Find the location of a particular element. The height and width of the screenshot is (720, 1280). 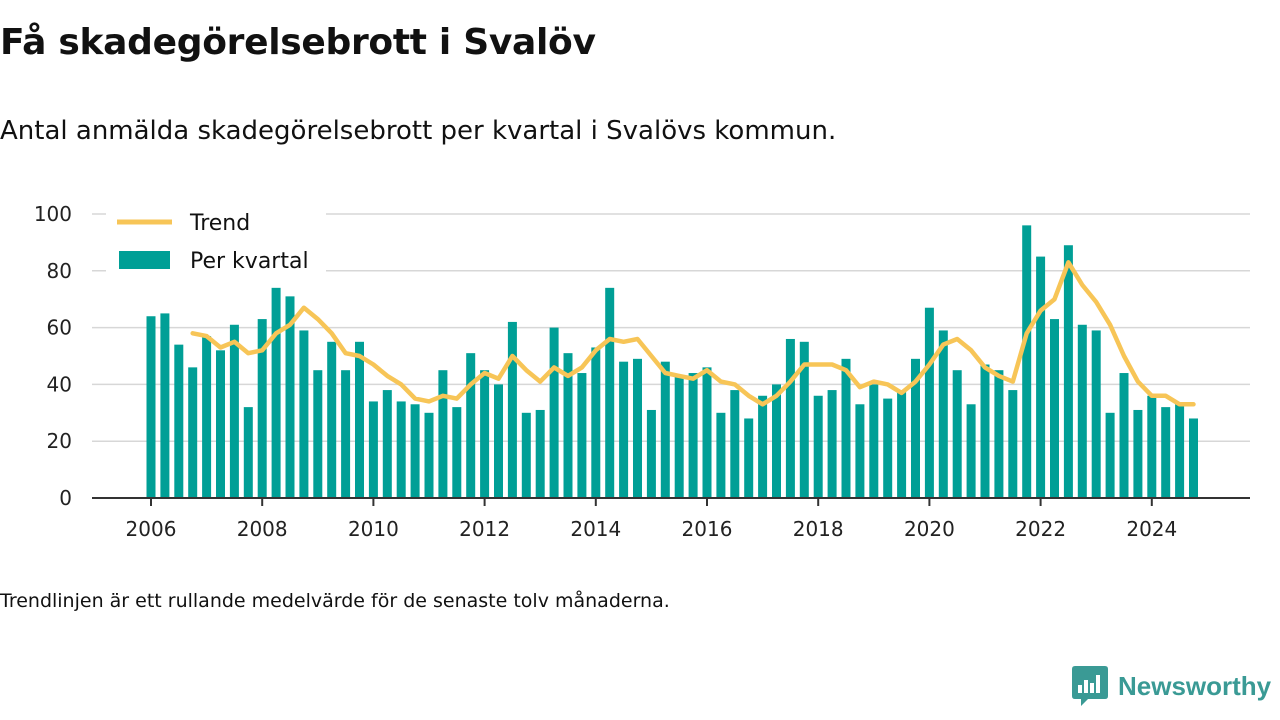

x-tick-label: 2018 is located at coordinates (818, 529).